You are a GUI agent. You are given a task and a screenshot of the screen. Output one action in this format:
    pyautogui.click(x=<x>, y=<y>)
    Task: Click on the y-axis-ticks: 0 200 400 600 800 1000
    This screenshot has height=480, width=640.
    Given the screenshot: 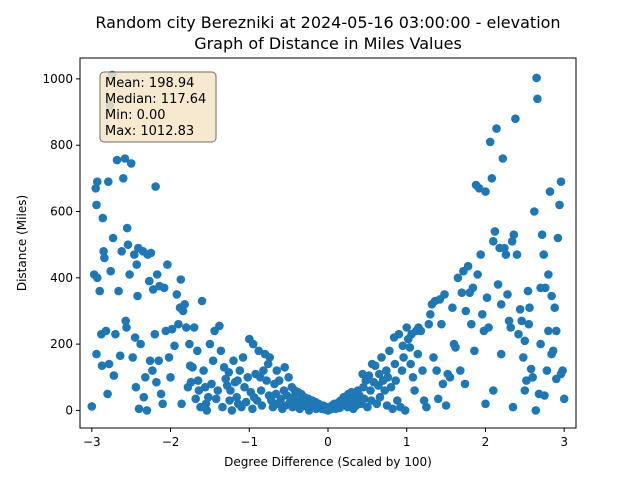 What is the action you would take?
    pyautogui.click(x=61, y=244)
    